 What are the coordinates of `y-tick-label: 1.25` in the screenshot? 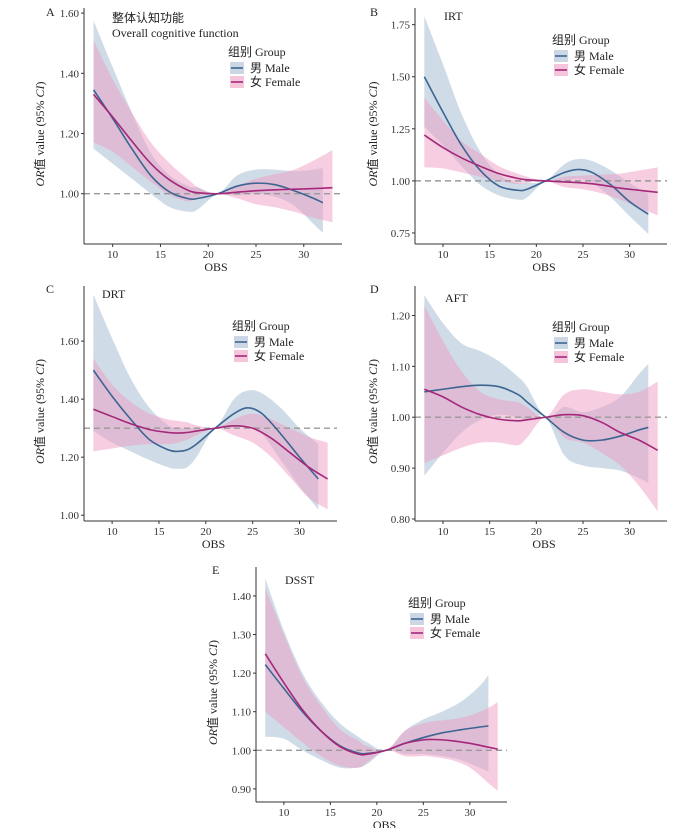 It's located at (401, 130).